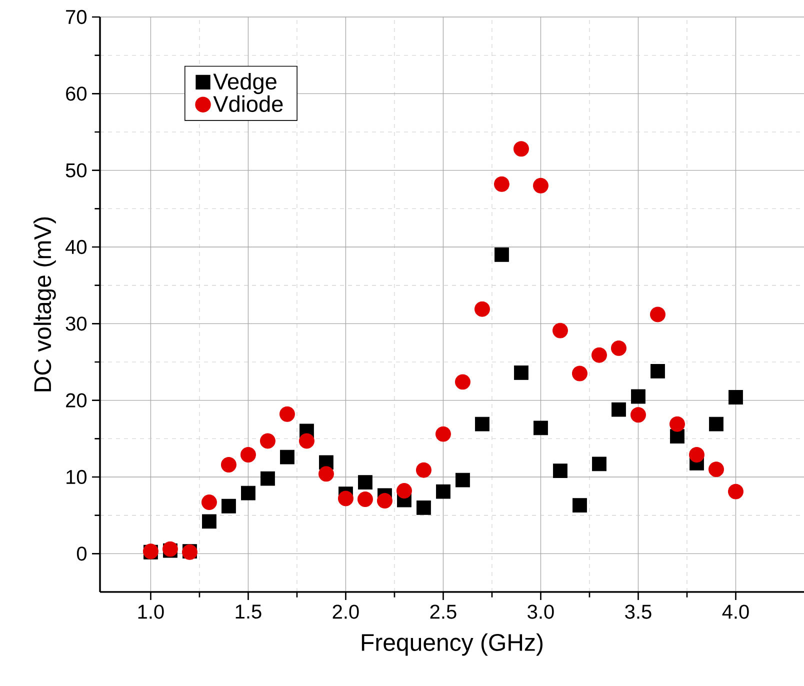  I want to click on legend-label: Vedge, so click(244, 83).